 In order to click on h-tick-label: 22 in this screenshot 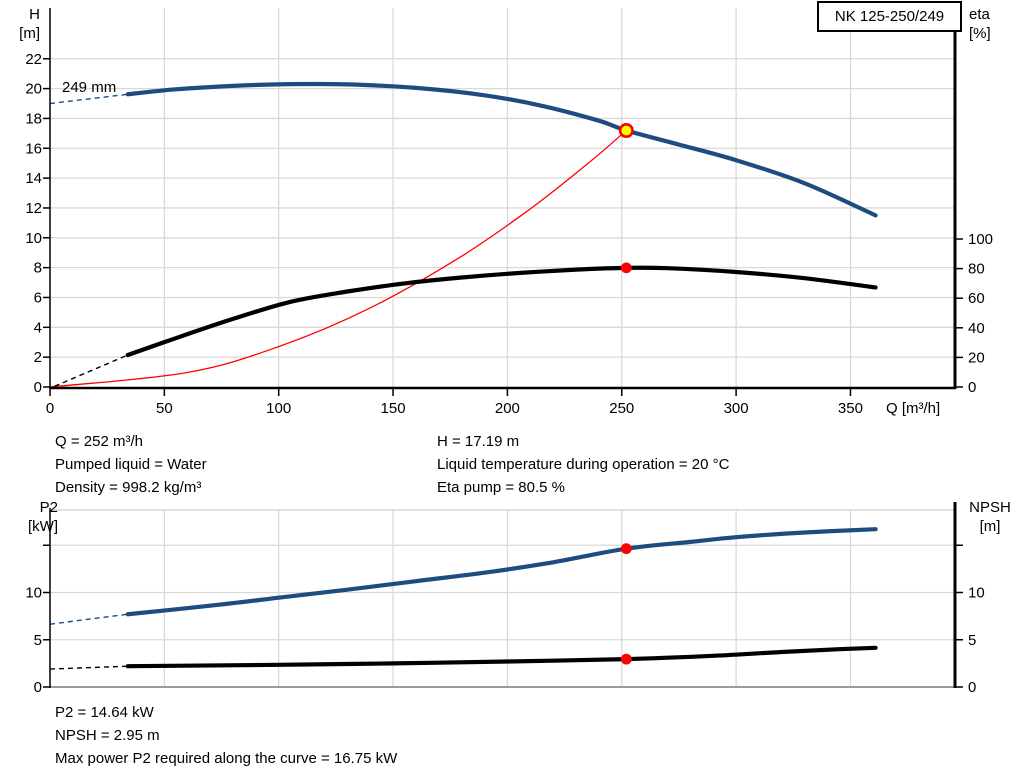, I will do `click(33, 59)`.